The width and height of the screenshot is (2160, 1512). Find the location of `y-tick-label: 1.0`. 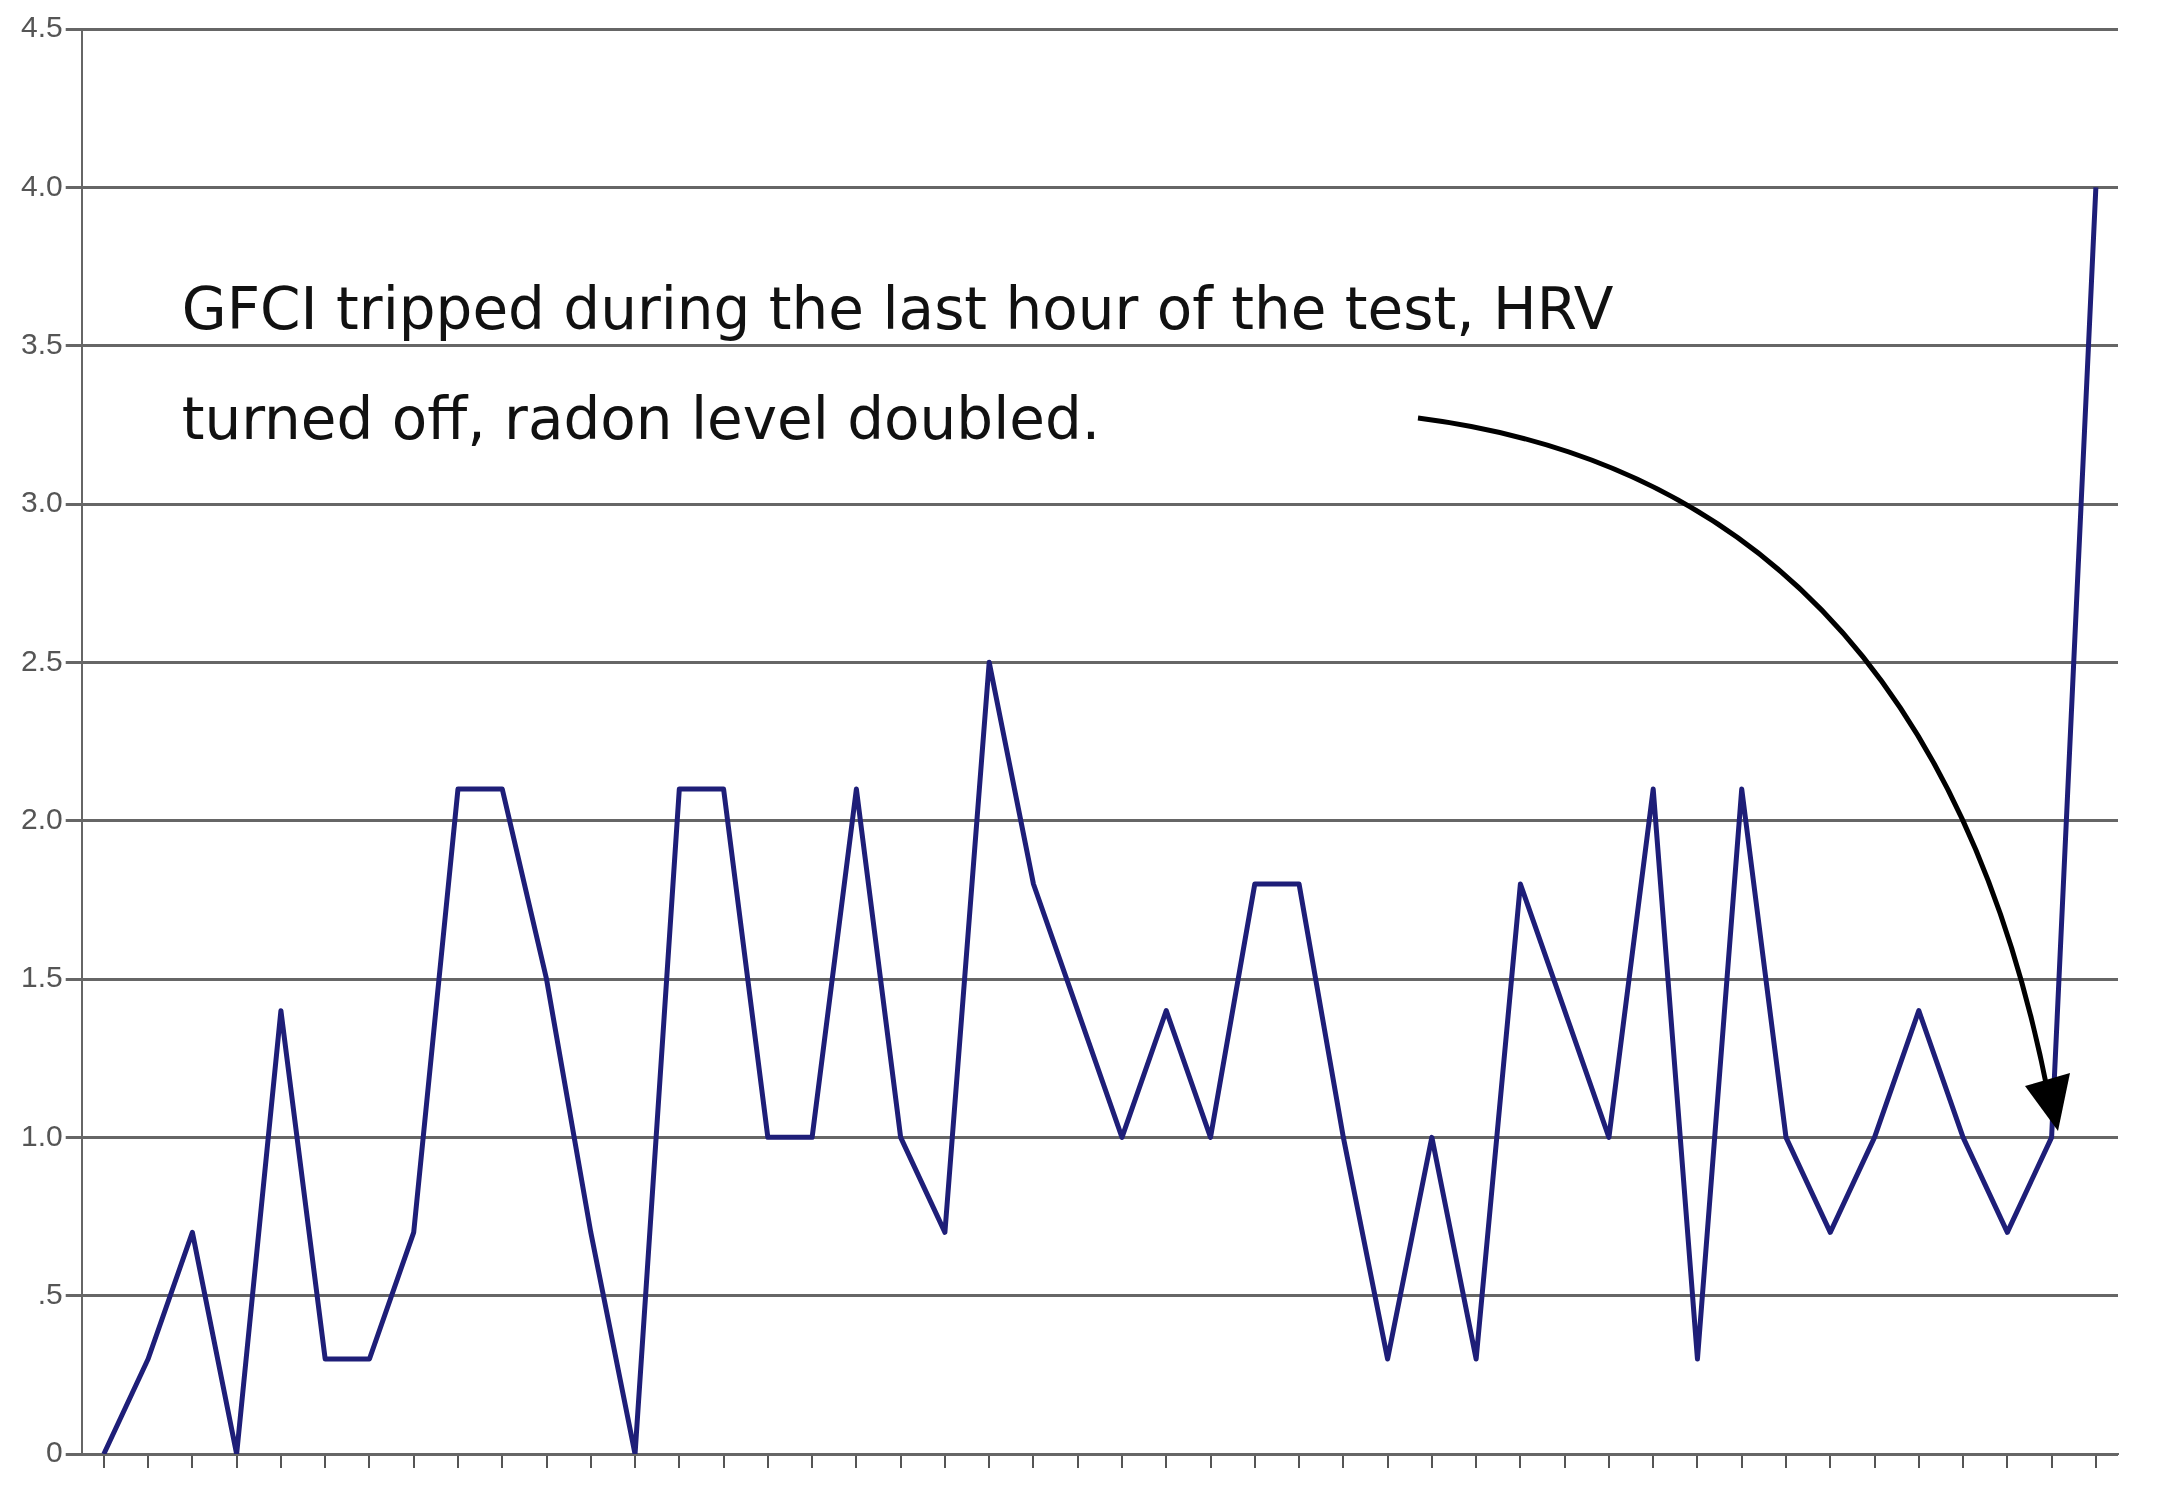

y-tick-label: 1.0 is located at coordinates (41, 1135).